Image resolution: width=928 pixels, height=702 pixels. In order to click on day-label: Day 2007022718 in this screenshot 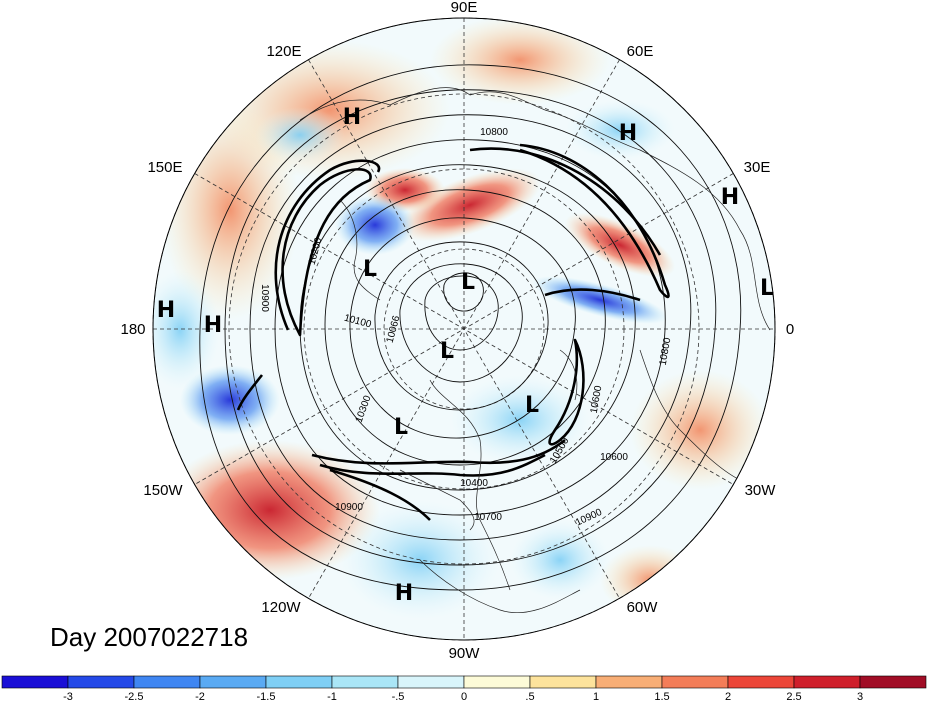, I will do `click(149, 637)`.